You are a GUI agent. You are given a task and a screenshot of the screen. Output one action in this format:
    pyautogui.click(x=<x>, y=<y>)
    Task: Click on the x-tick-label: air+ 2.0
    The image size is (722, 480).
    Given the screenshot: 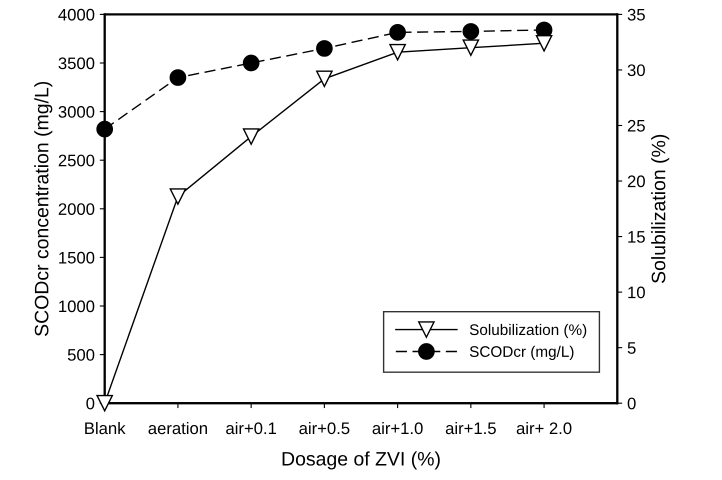 What is the action you would take?
    pyautogui.click(x=544, y=428)
    